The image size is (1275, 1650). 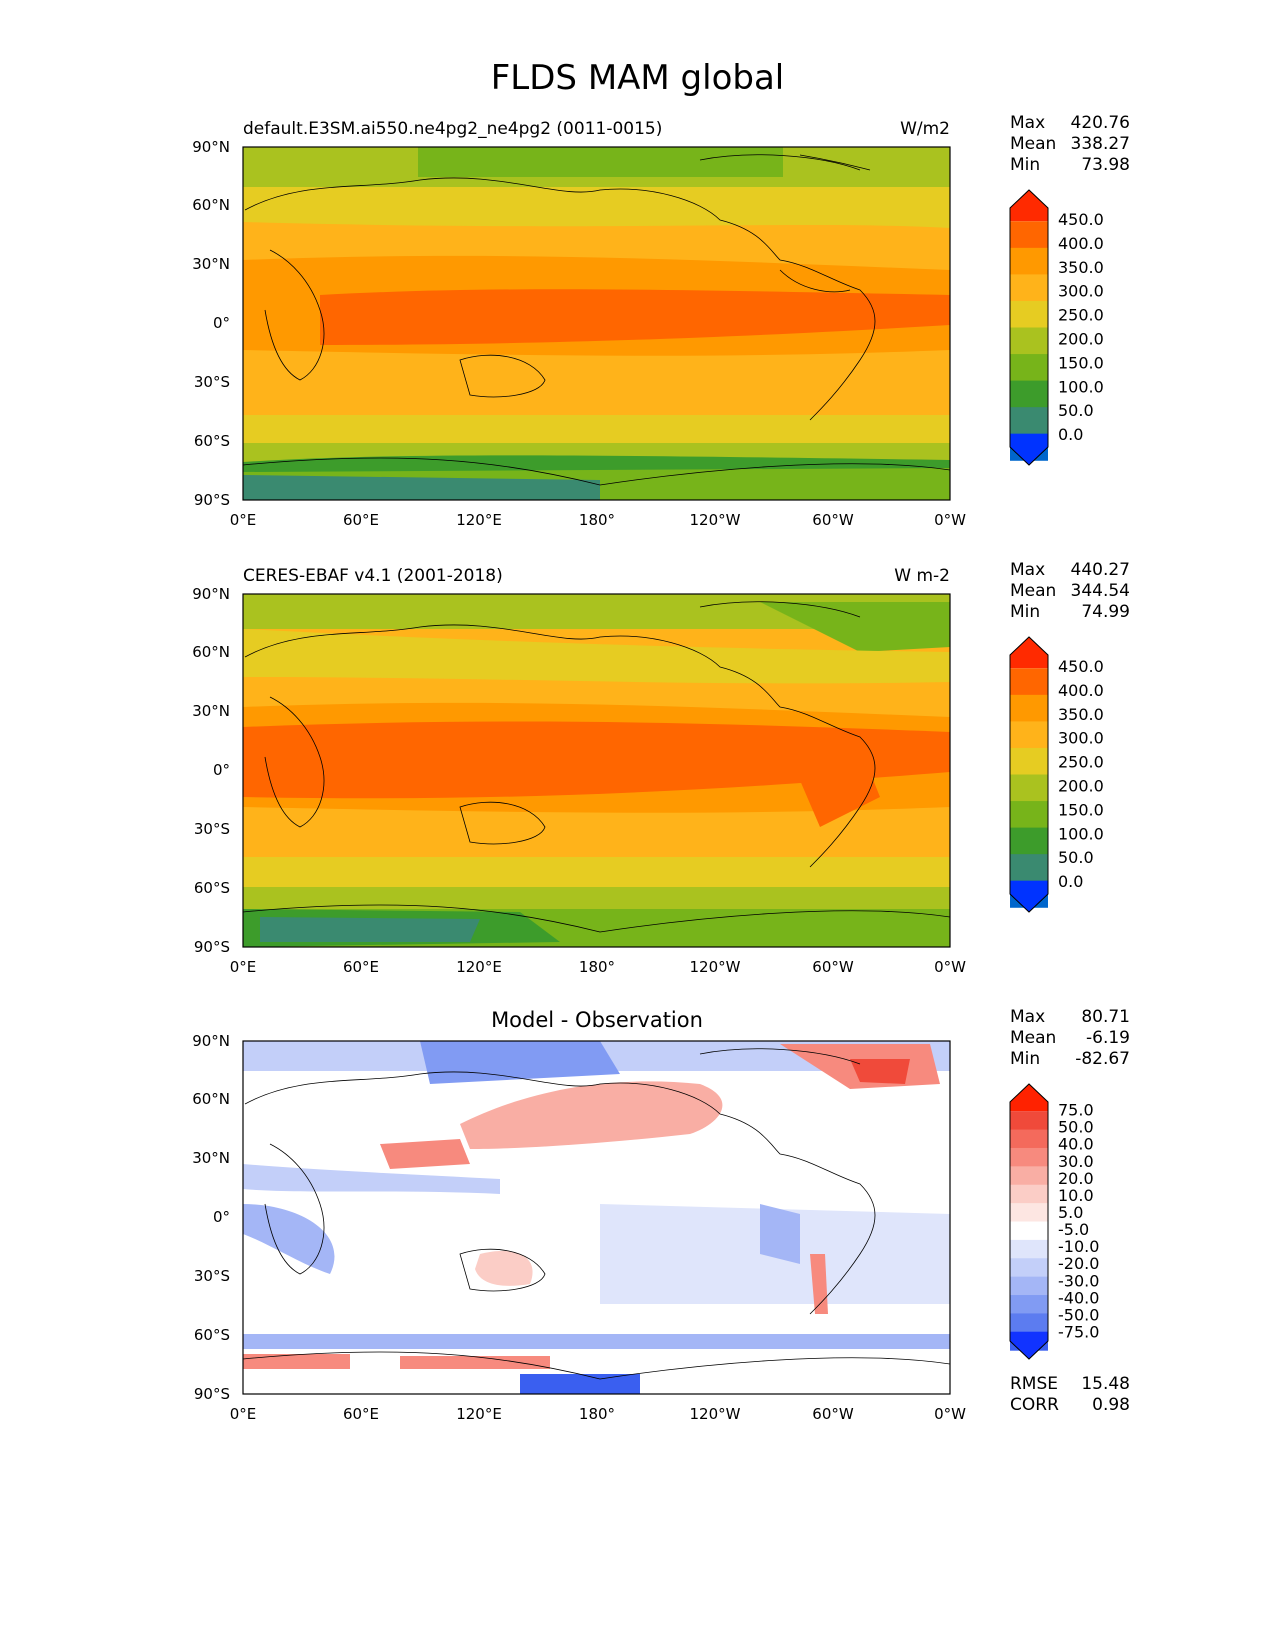 What do you see at coordinates (1100, 123) in the screenshot?
I see `stat-value: 420.76` at bounding box center [1100, 123].